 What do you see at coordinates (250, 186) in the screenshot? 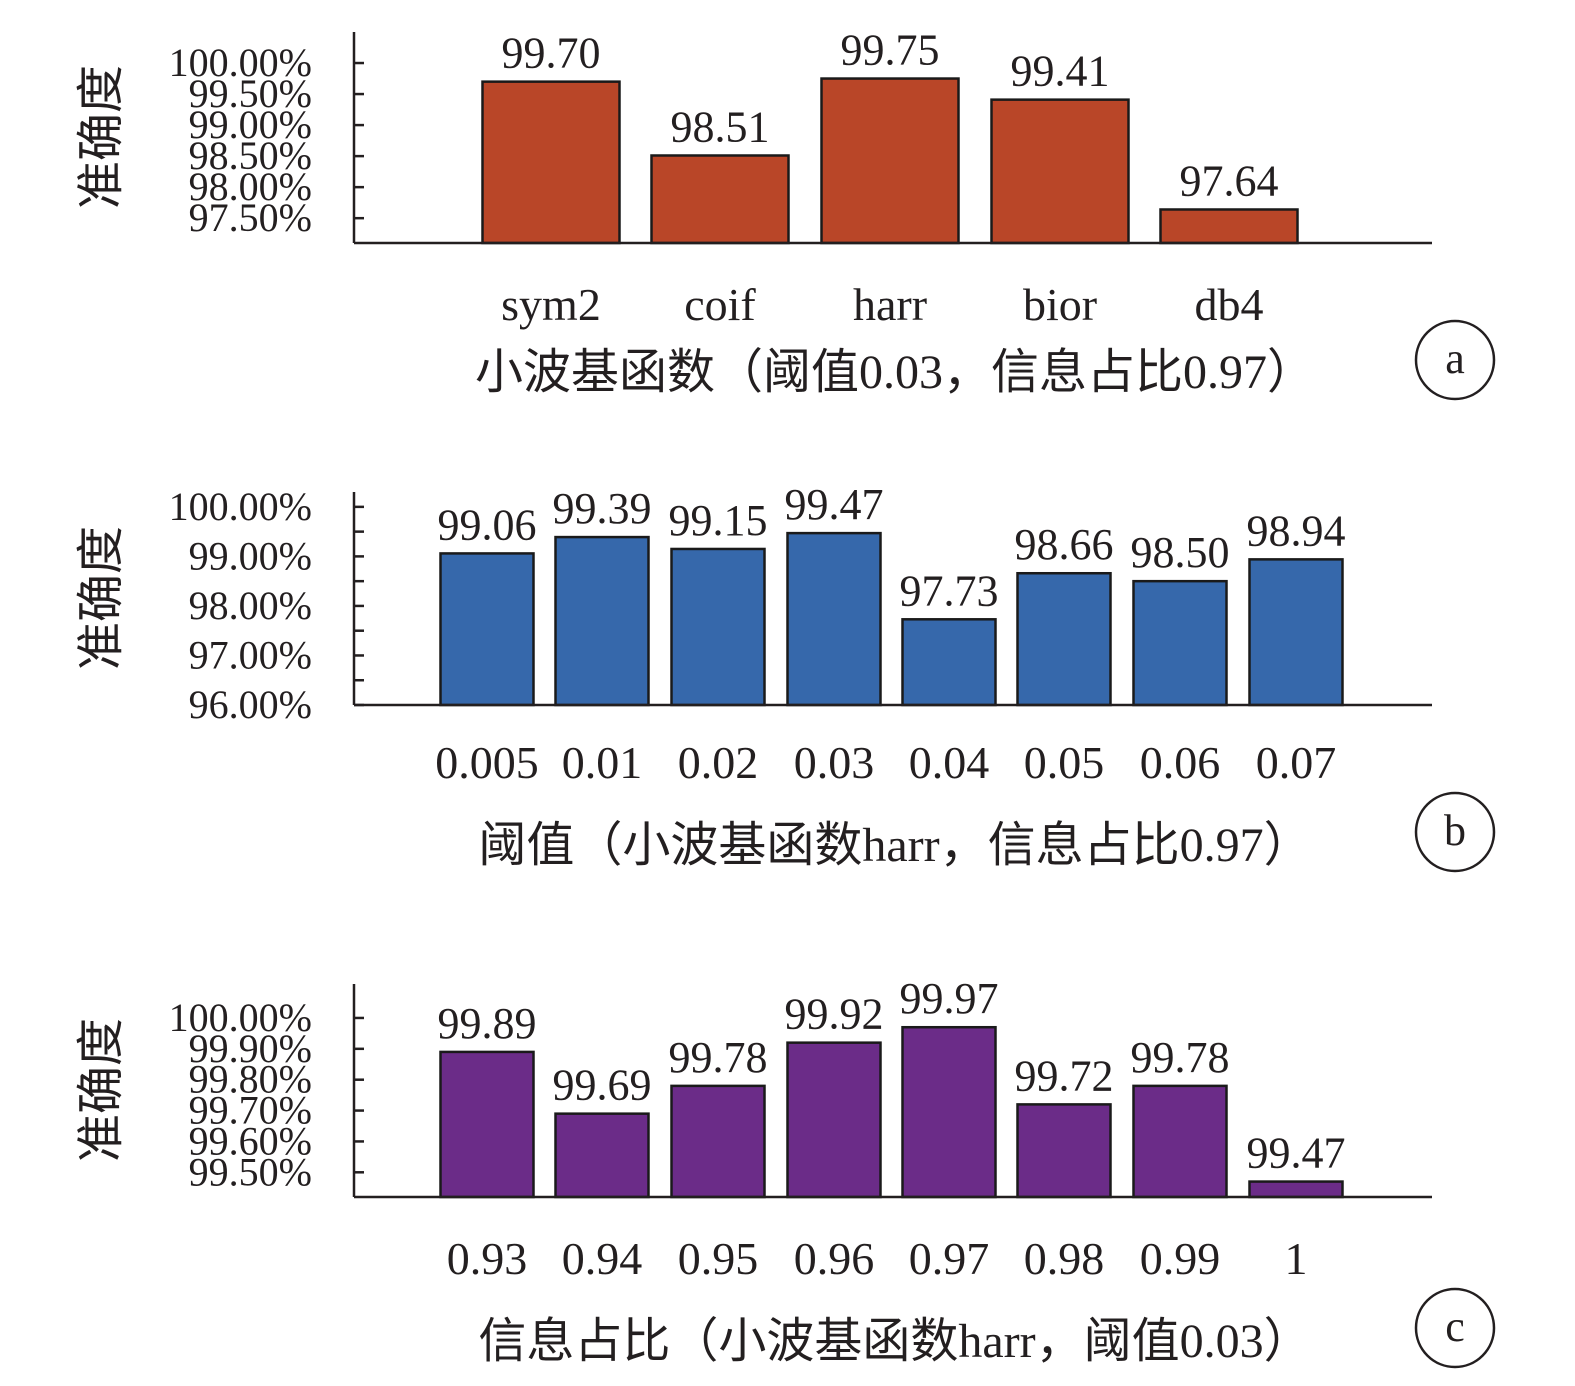
I see `y-tick-label-a: 98.00%` at bounding box center [250, 186].